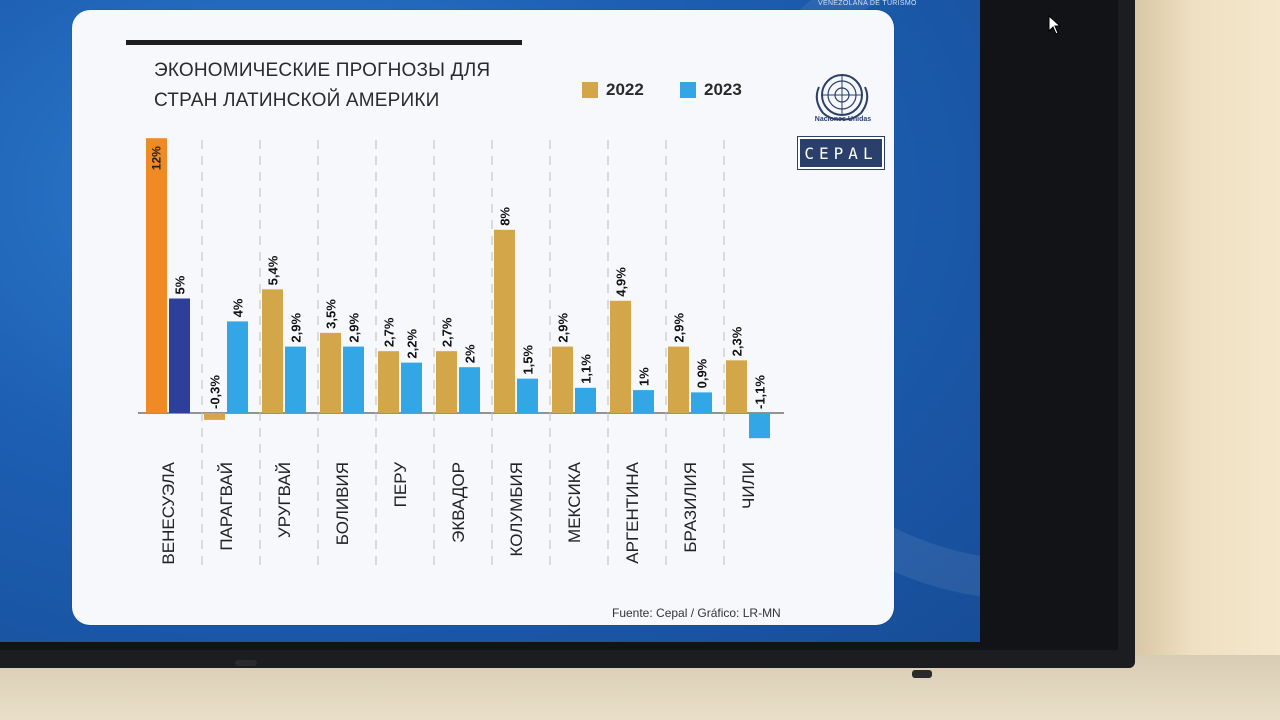  What do you see at coordinates (273, 270) in the screenshot?
I see `data-label-2022: 5,4%` at bounding box center [273, 270].